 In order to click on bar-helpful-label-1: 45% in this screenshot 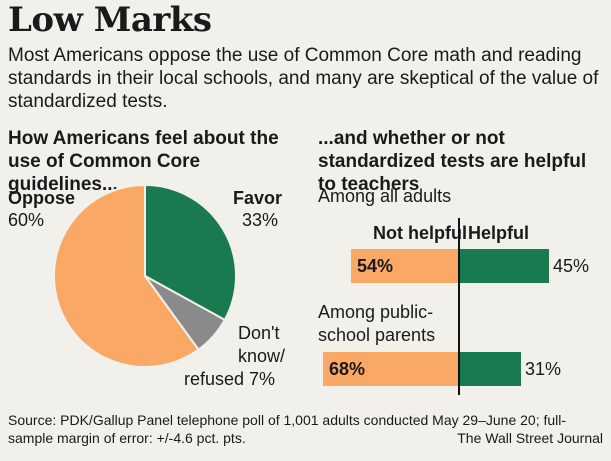, I will do `click(571, 266)`.